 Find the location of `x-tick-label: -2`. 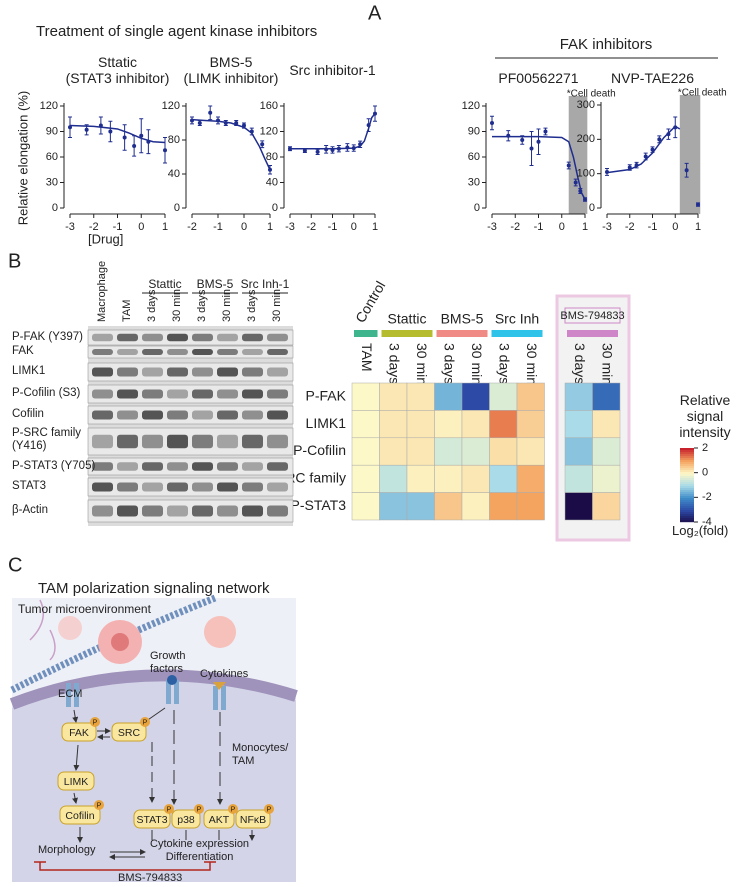

x-tick-label: -2 is located at coordinates (630, 227).